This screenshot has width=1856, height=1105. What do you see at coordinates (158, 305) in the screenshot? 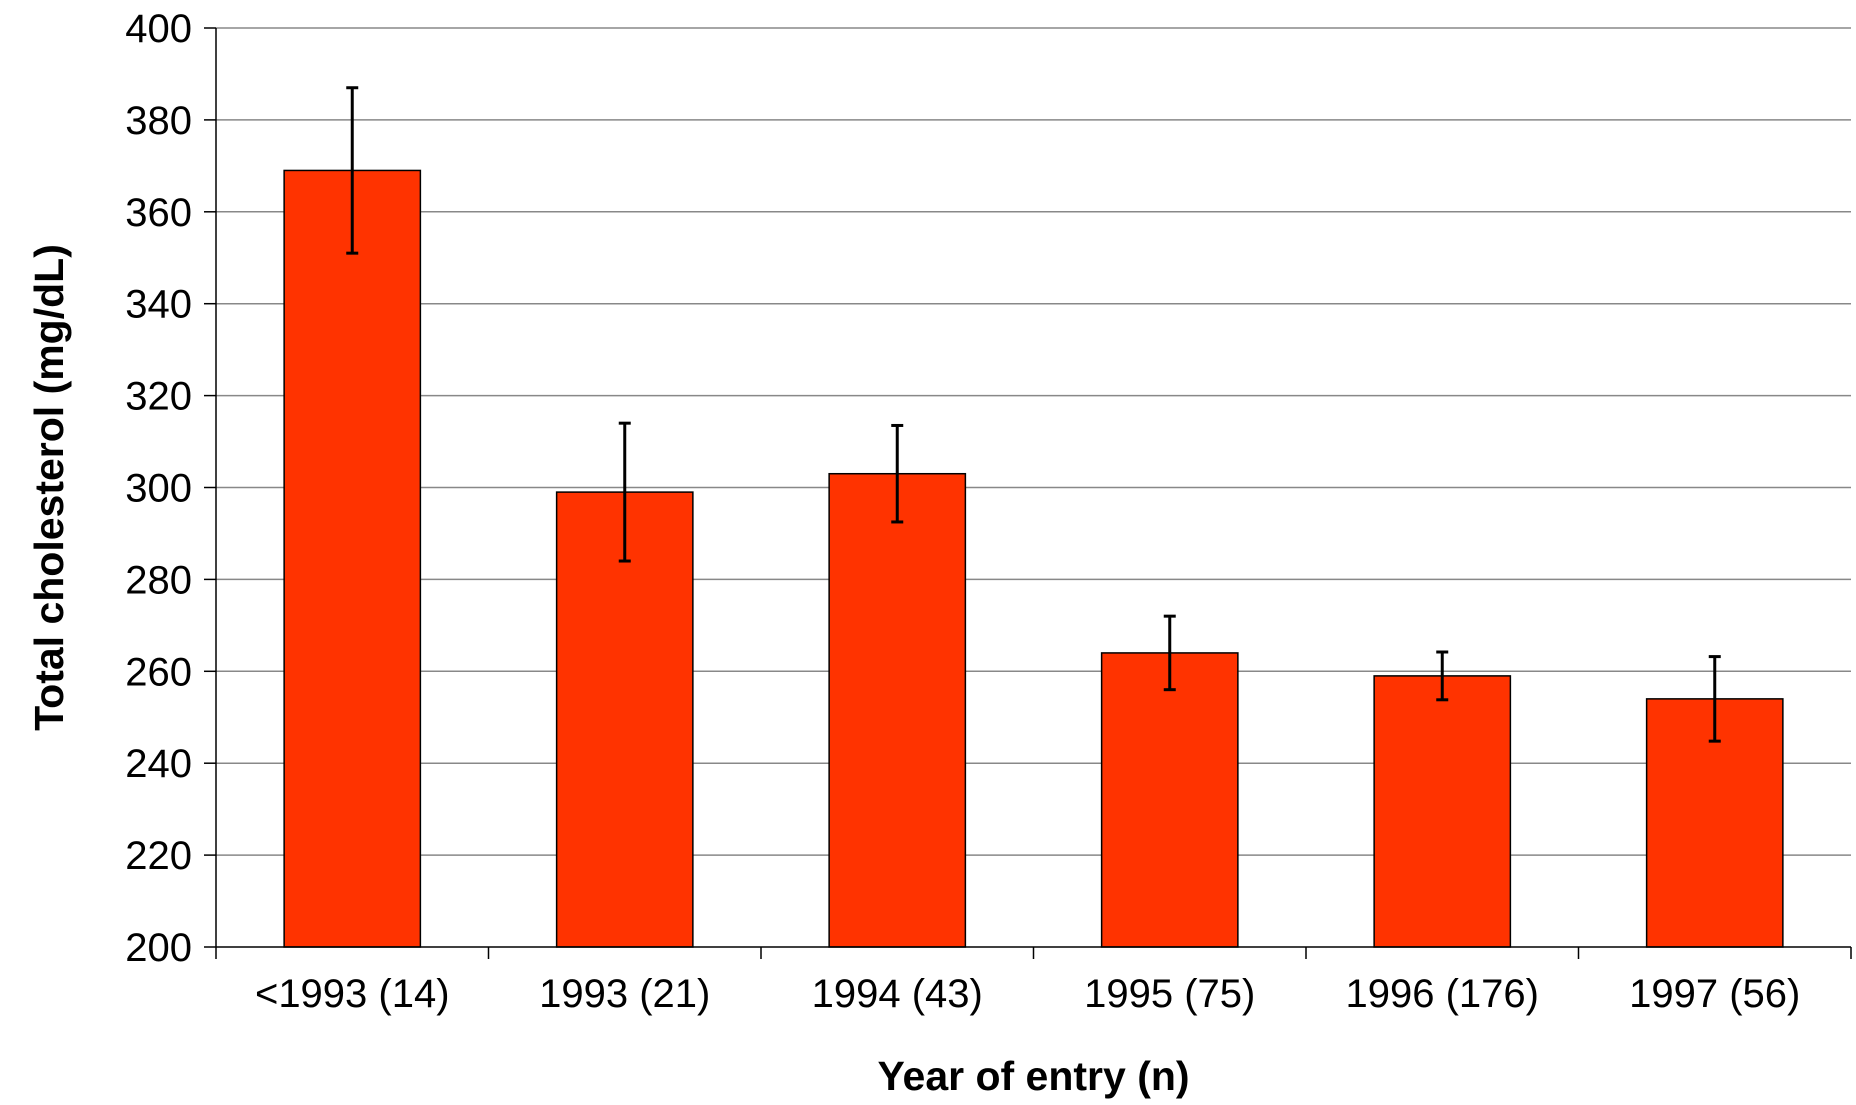
I see `y-tick-label: 340` at bounding box center [158, 305].